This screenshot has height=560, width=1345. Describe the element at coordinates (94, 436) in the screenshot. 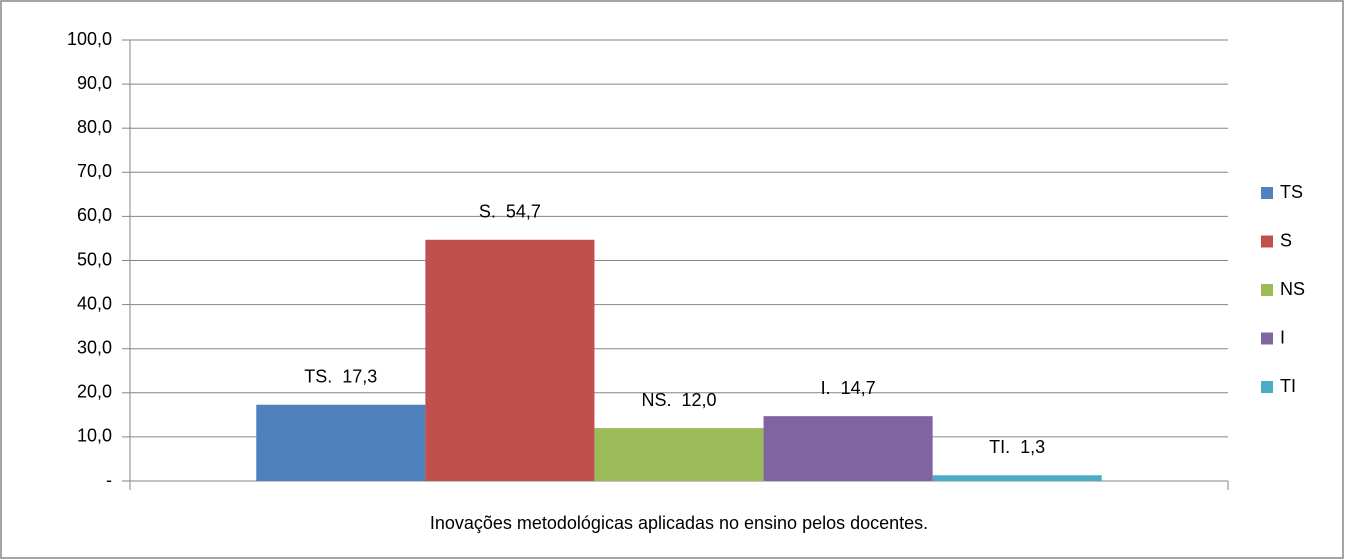

I see `y-tick-label: 10,0` at that location.